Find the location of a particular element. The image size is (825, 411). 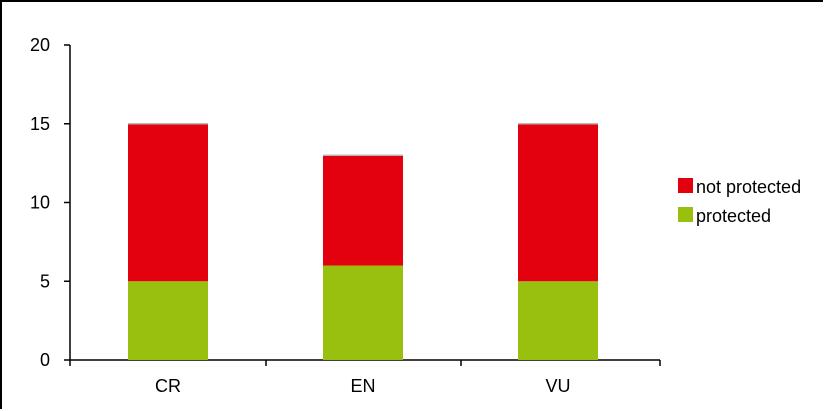

y-tick-label: 10 is located at coordinates (40, 203).